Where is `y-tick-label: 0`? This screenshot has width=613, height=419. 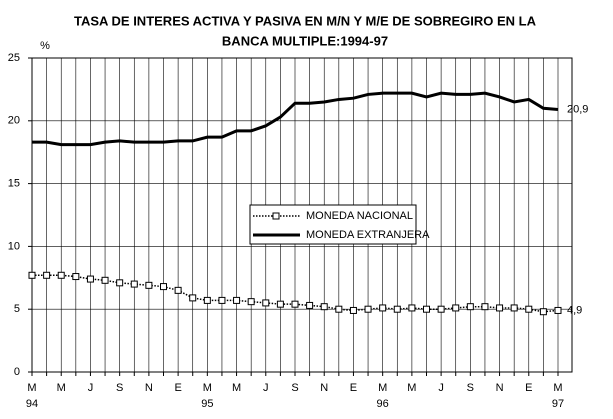 y-tick-label: 0 is located at coordinates (17, 372).